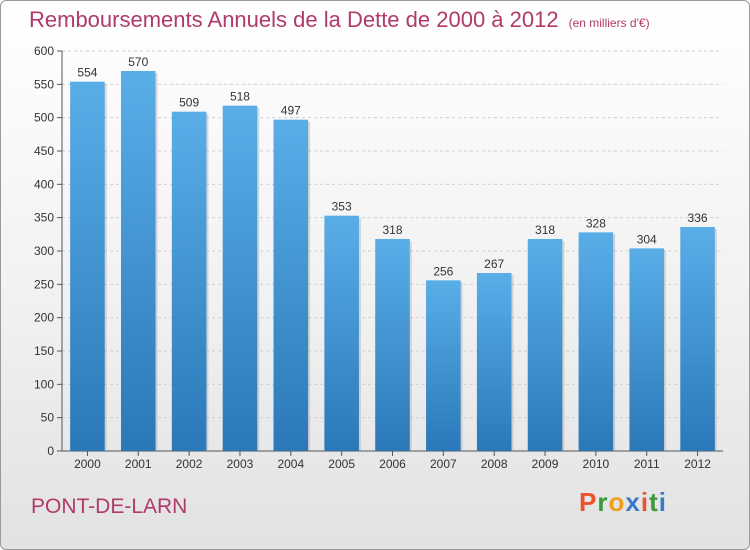 The height and width of the screenshot is (550, 750). What do you see at coordinates (633, 502) in the screenshot?
I see `logo-letter: x` at bounding box center [633, 502].